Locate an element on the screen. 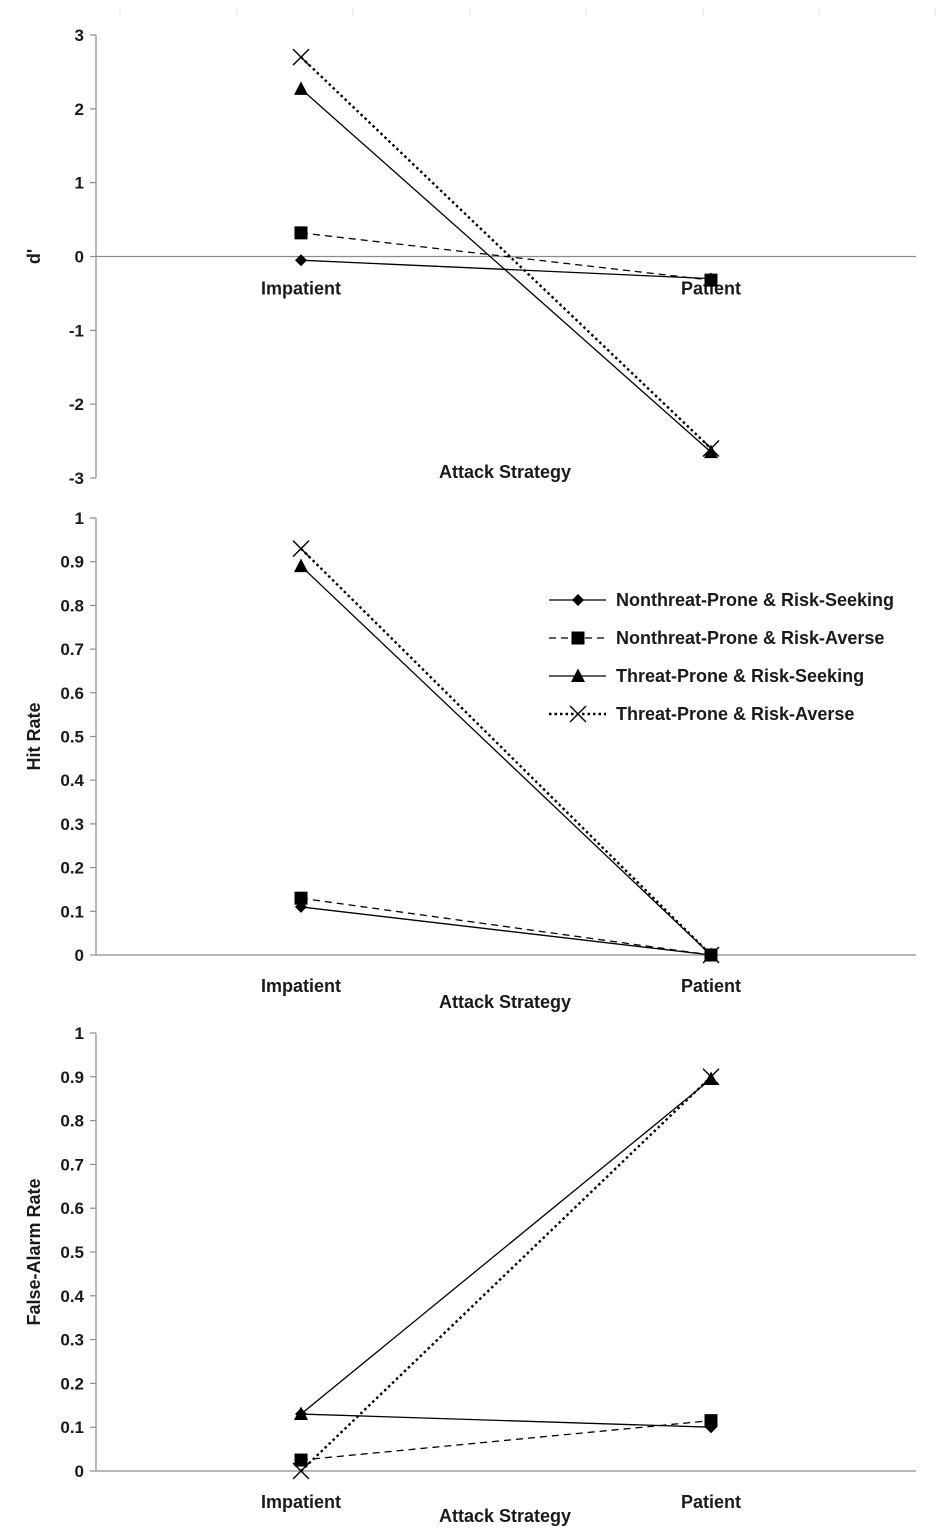 The height and width of the screenshot is (1533, 948). x-icon is located at coordinates (578, 714).